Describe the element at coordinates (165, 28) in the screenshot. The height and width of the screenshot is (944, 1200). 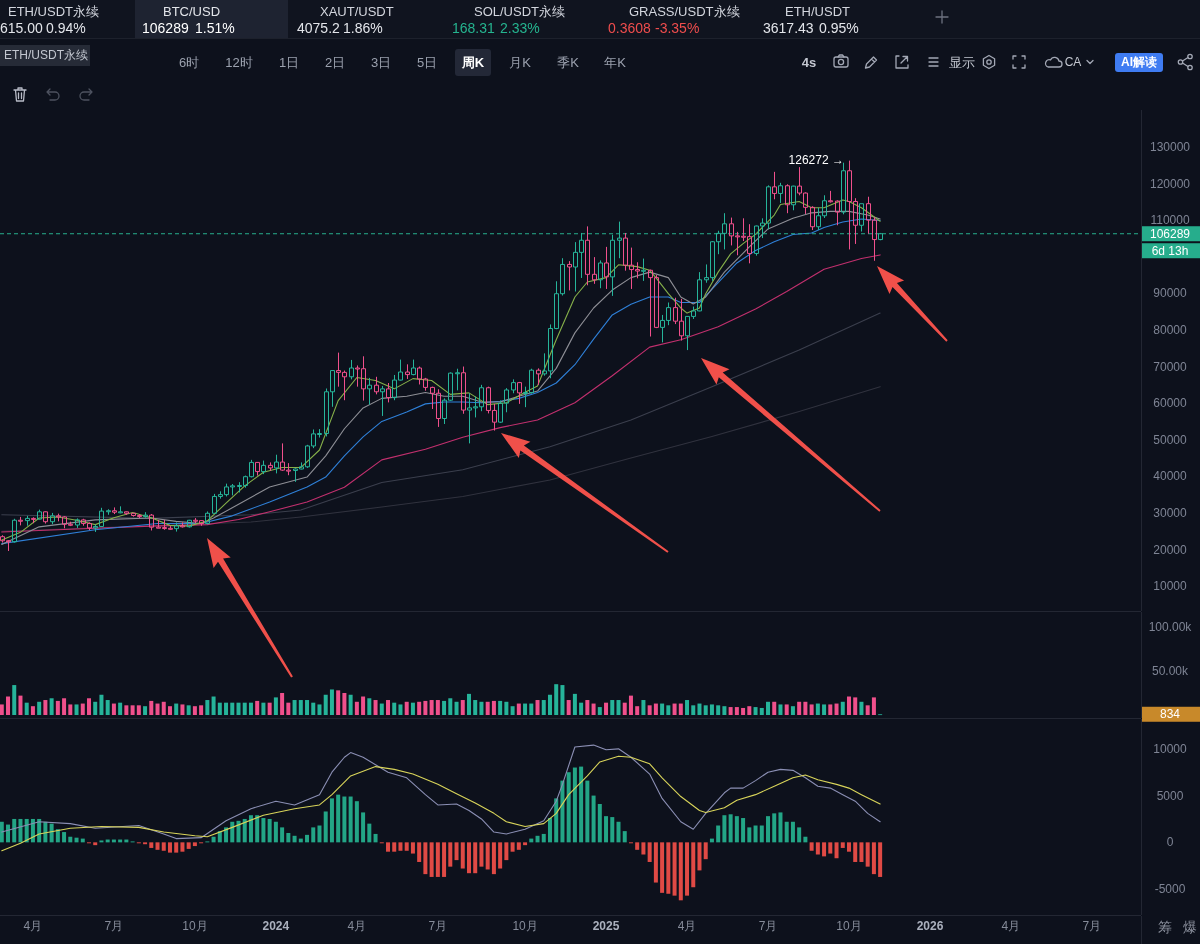
I see `text: 106289` at that location.